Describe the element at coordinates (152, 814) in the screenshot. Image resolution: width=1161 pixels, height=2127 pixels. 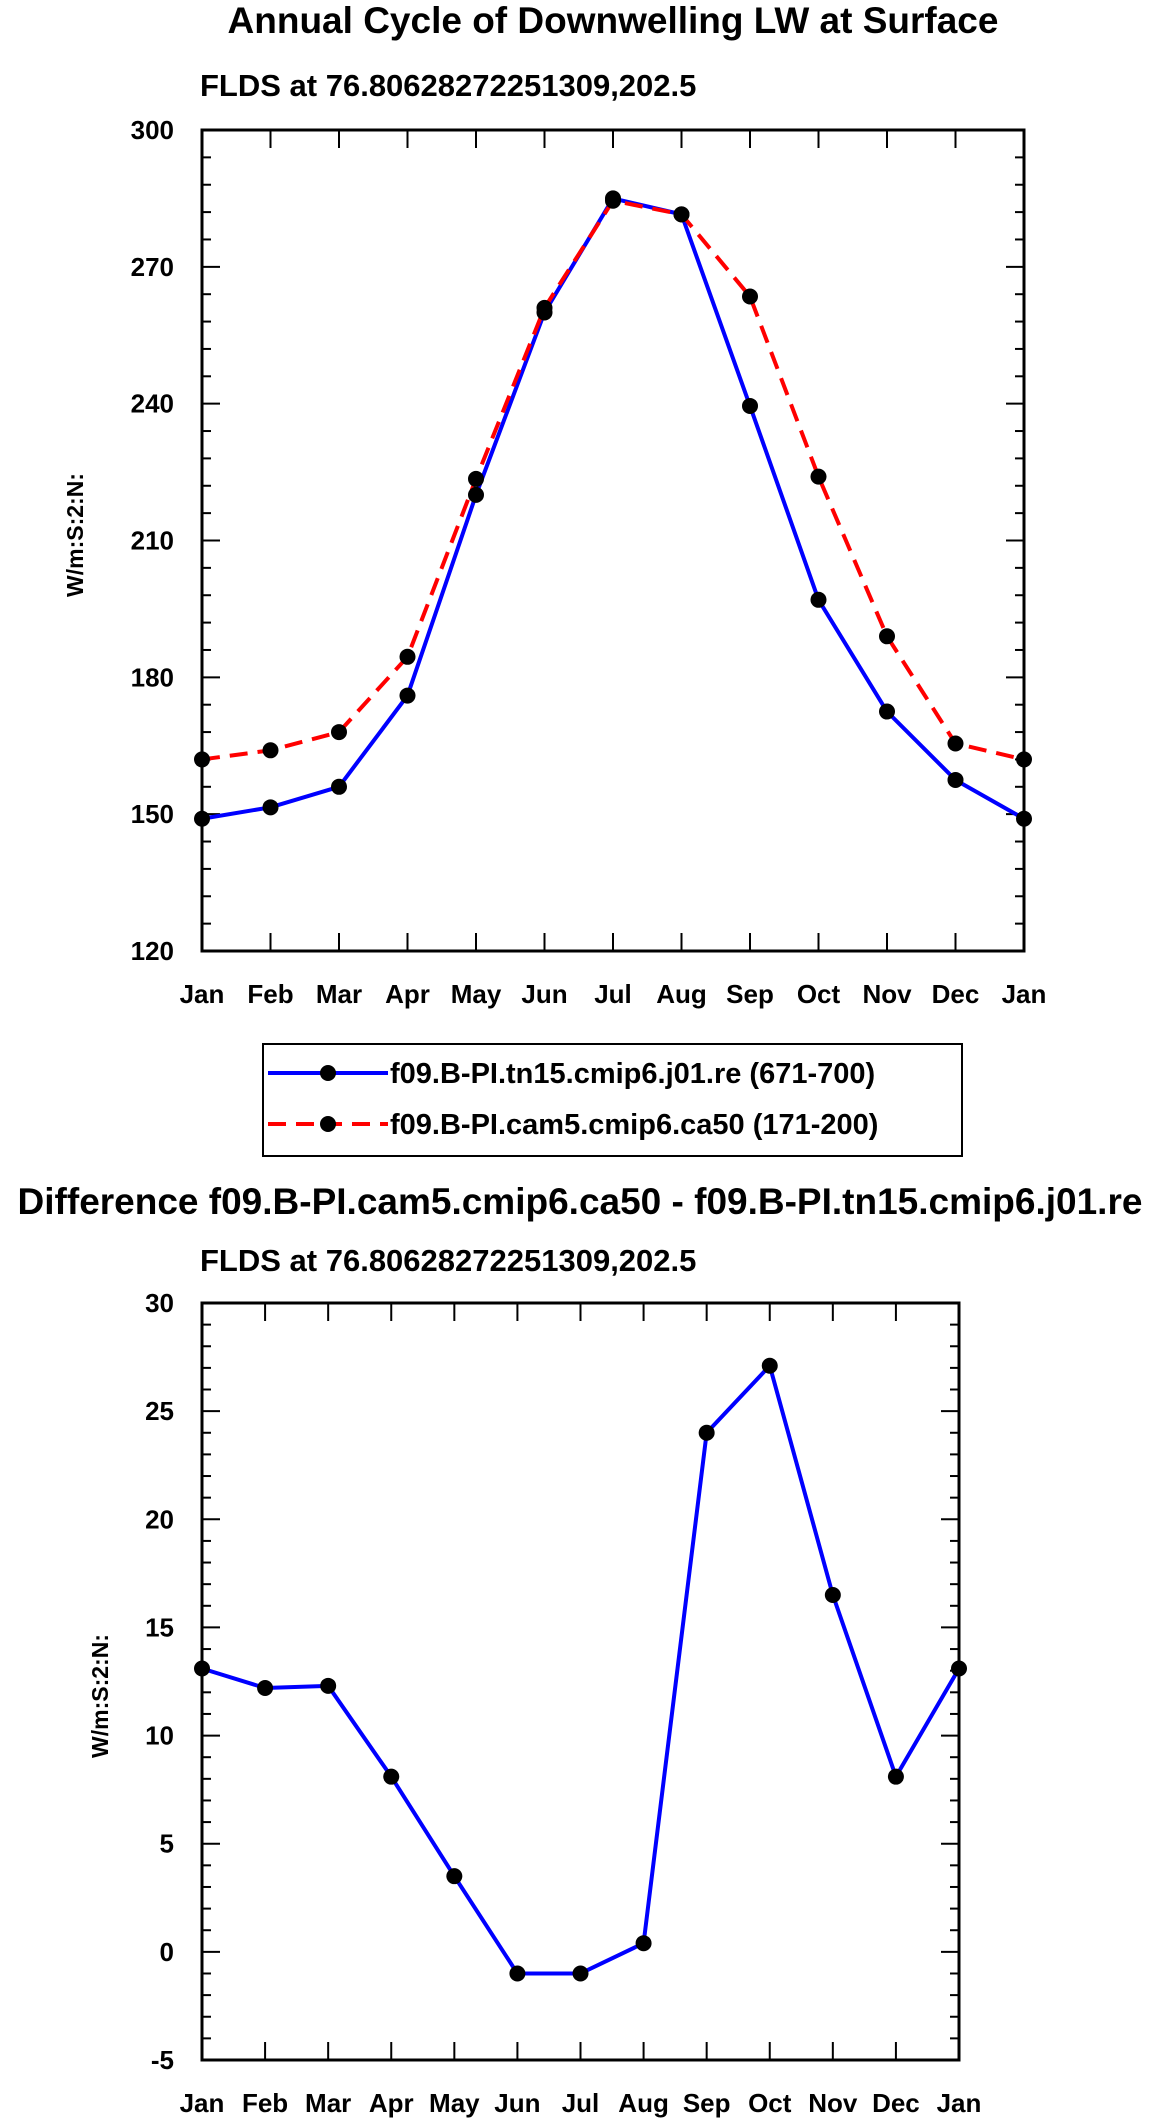
I see `y-tick-label: 150` at that location.